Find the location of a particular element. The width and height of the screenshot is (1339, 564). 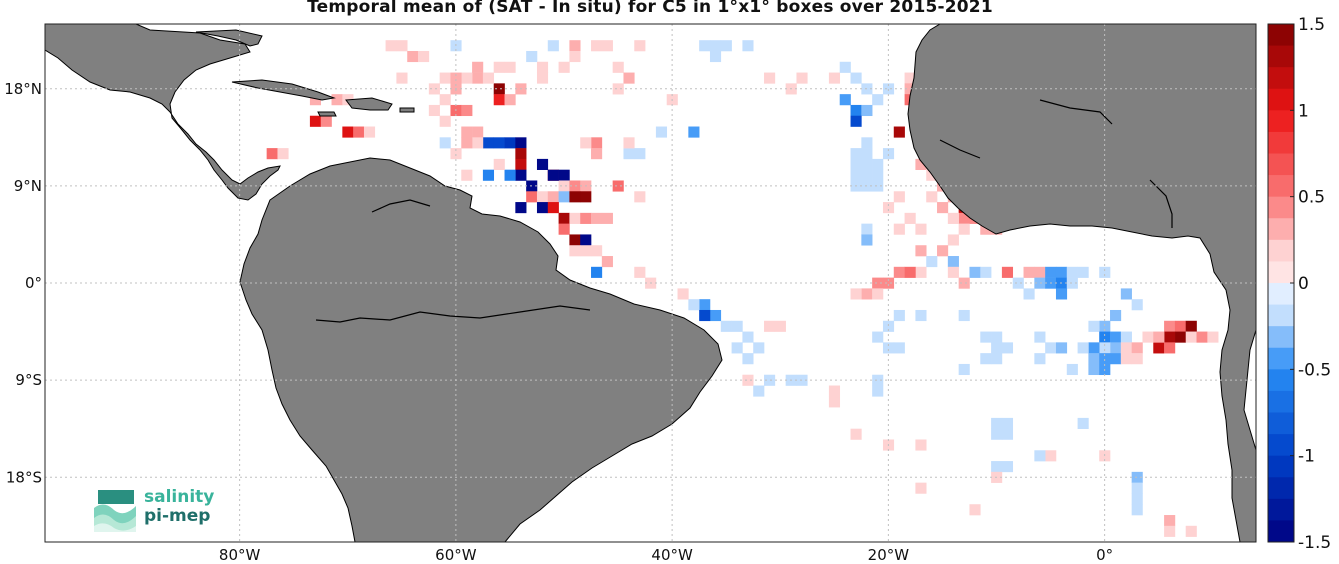

land-north-america is located at coordinates (163, 112).